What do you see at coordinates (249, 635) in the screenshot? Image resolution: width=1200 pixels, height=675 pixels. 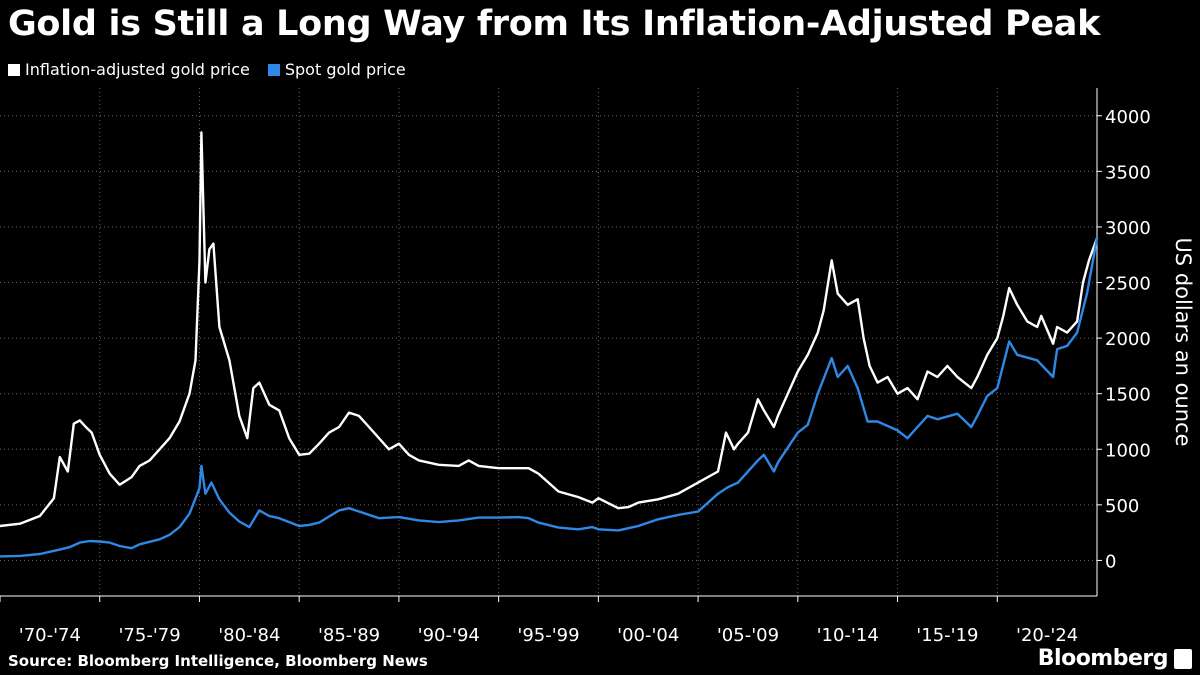 I see `x-tick-label: '80-'84` at bounding box center [249, 635].